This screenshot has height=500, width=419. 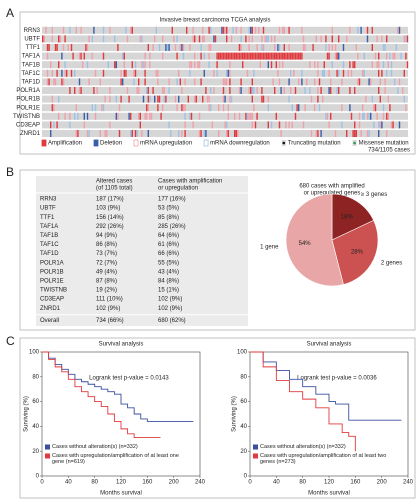 I want to click on table-cell: 53 (5%), so click(x=168, y=209).